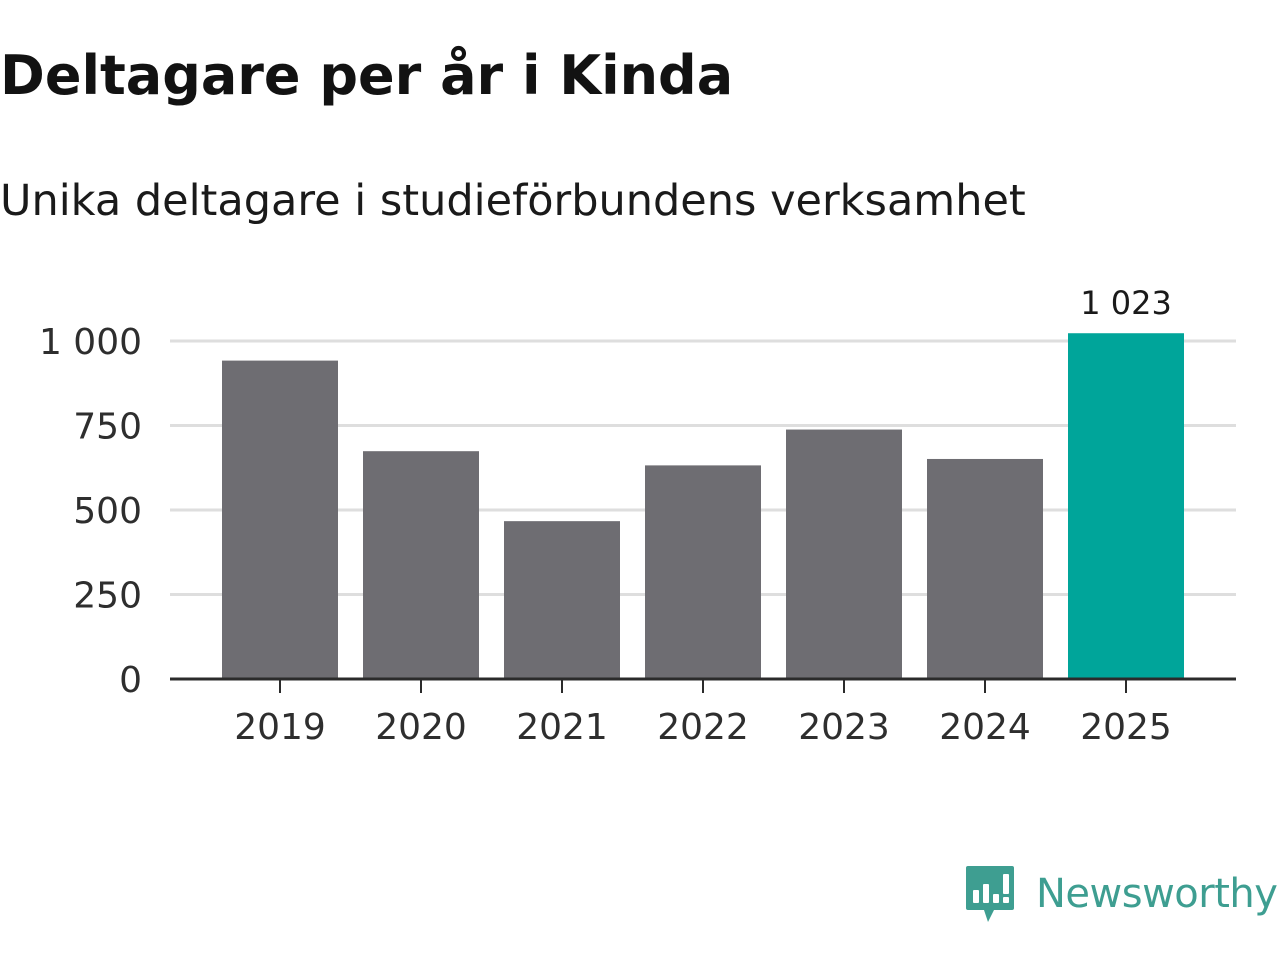  What do you see at coordinates (421, 727) in the screenshot?
I see `x-tick-label: 2020` at bounding box center [421, 727].